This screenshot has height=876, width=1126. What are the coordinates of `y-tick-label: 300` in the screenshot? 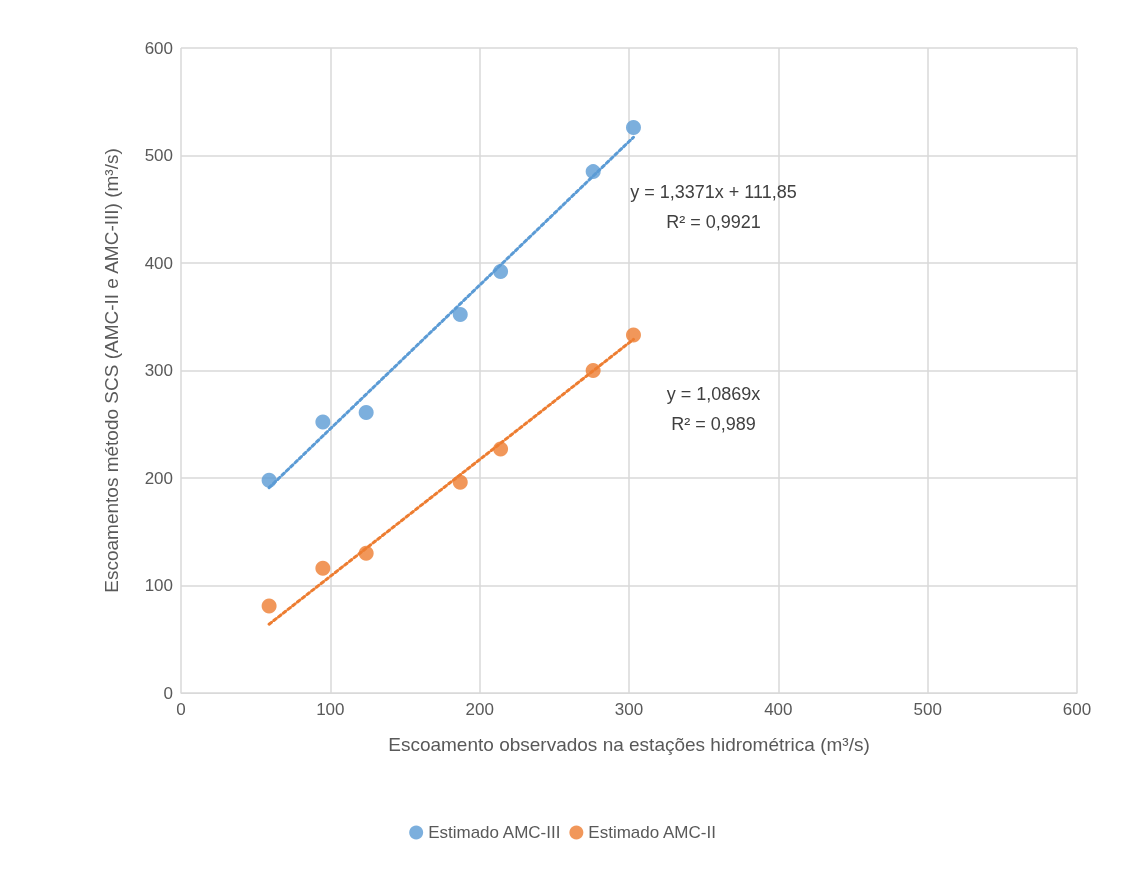 It's located at (158, 370).